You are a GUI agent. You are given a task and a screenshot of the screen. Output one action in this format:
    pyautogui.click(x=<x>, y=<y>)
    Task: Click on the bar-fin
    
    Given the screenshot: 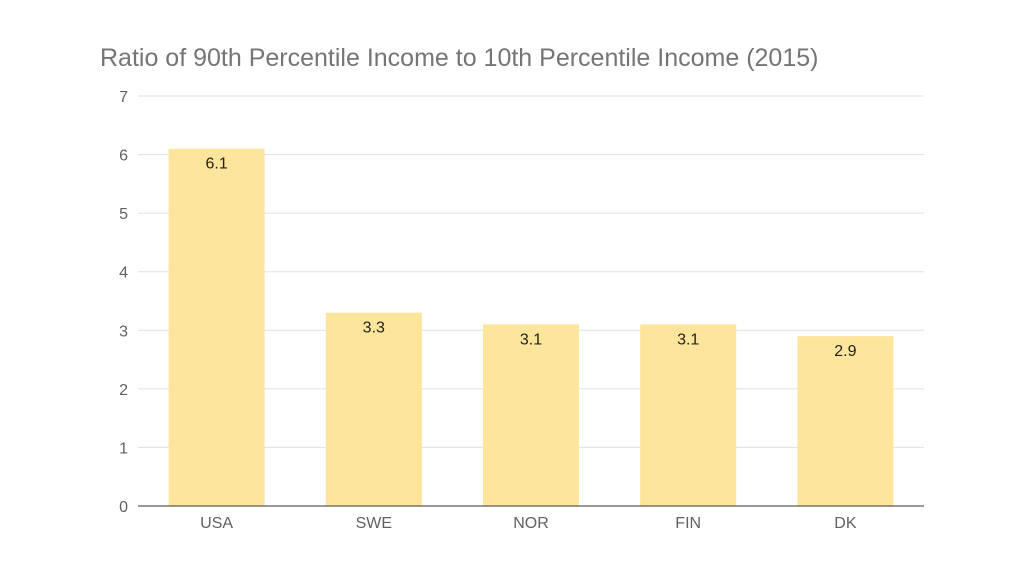 What is the action you would take?
    pyautogui.click(x=688, y=415)
    